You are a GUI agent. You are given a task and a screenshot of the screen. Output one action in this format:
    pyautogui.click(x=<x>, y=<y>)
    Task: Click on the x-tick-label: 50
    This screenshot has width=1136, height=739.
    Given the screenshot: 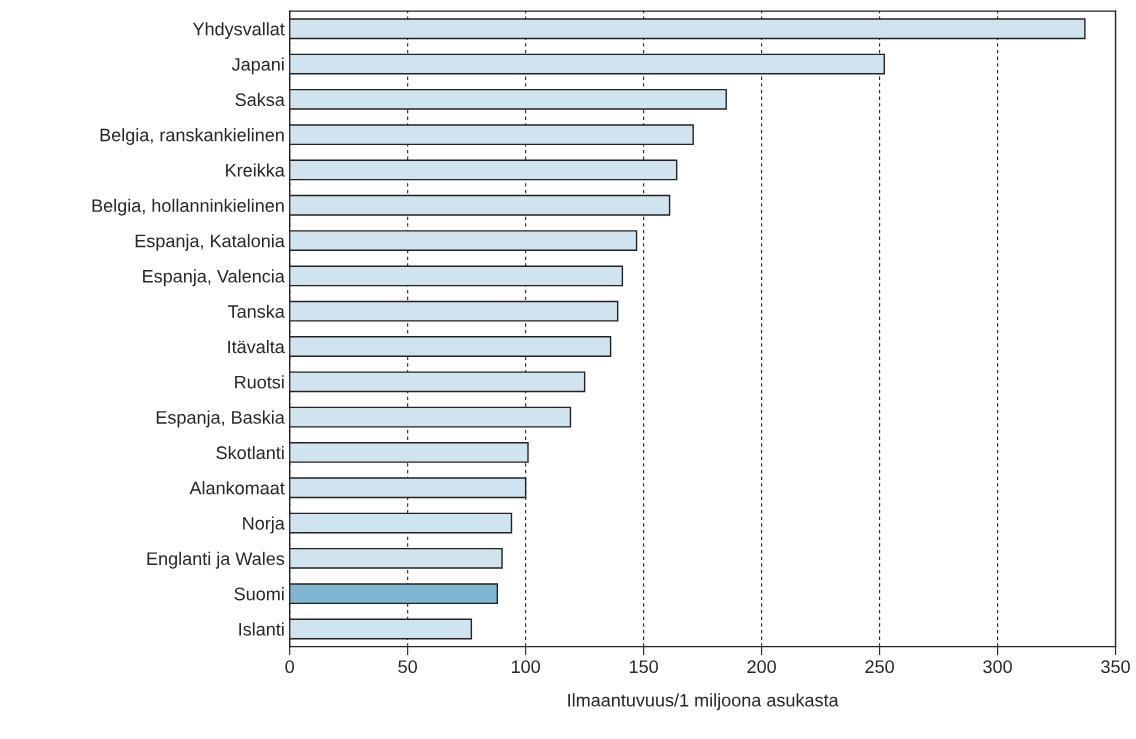 What is the action you would take?
    pyautogui.click(x=407, y=667)
    